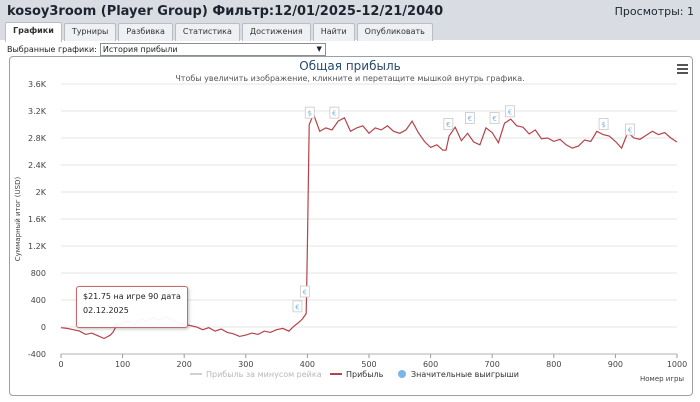 Image resolution: width=700 pixels, height=402 pixels. I want to click on tab-breakdown: Разбивка, so click(145, 32).